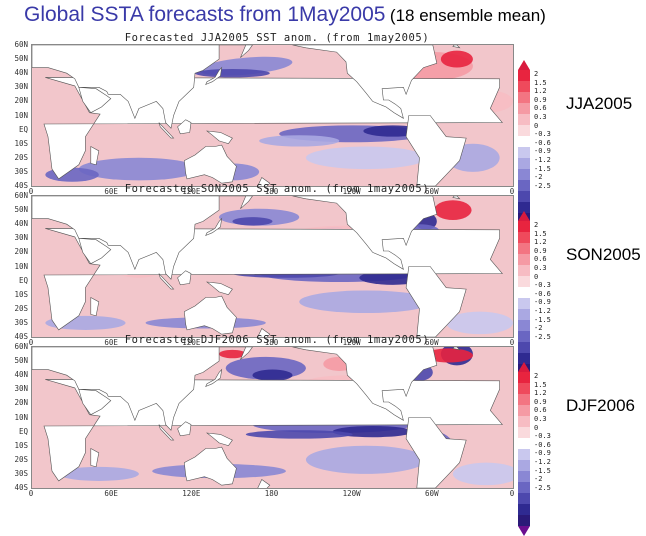 This screenshot has height=536, width=646. Describe the element at coordinates (23, 431) in the screenshot. I see `latitude-label: EQ` at that location.